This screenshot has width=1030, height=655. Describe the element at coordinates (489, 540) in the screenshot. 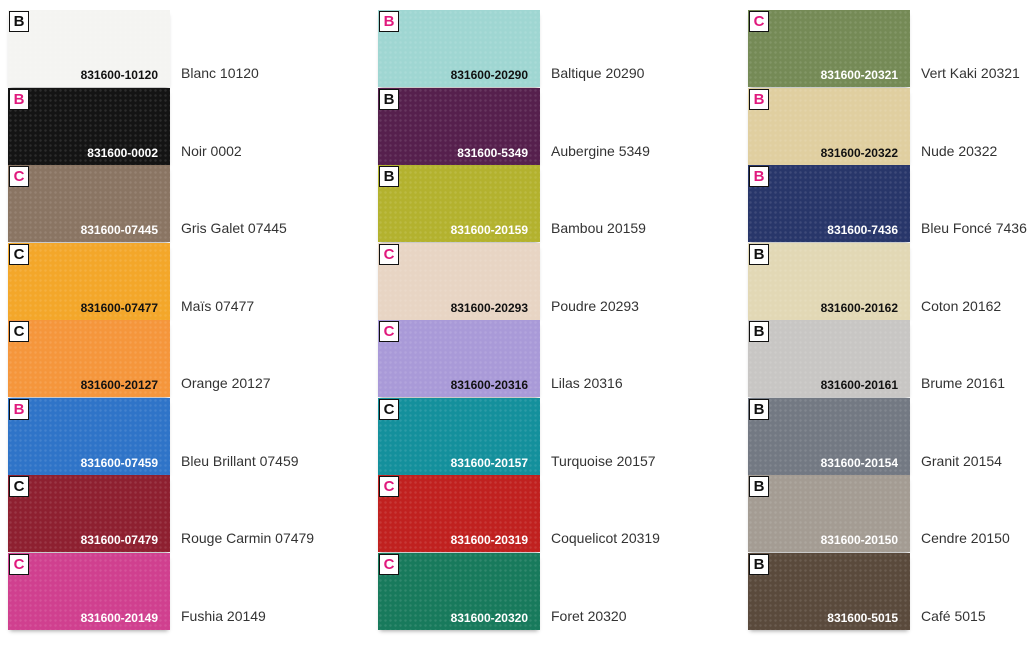

I see `swatch-code: 831600-20319` at that location.